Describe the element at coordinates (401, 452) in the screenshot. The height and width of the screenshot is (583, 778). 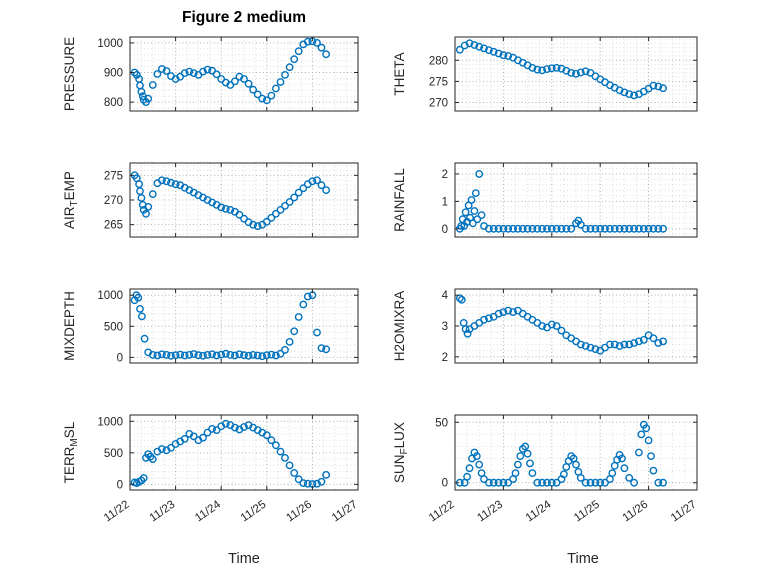
I see `ylabel-sunflux: SUNFLUX` at that location.